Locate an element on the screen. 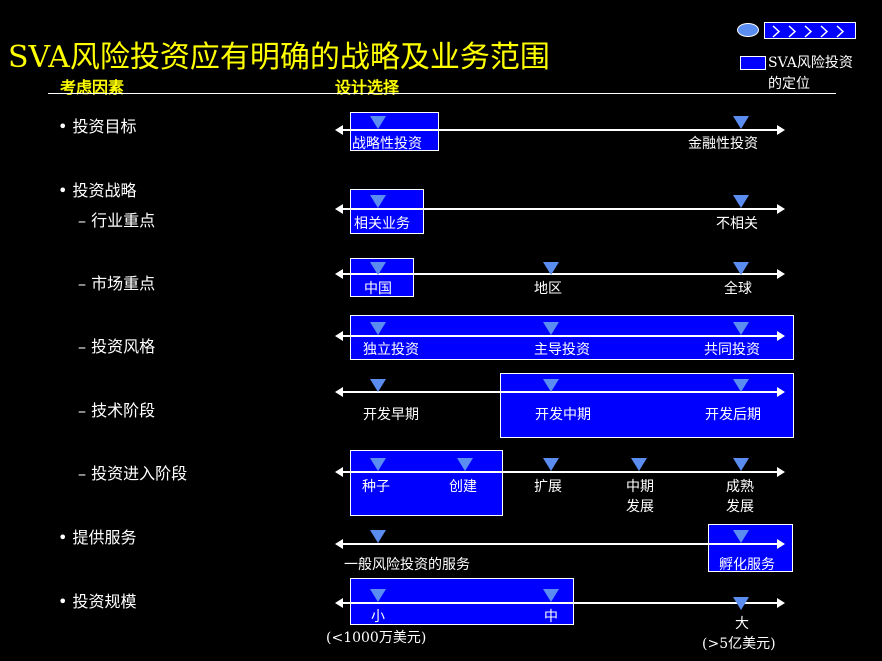  chevron-bar-icon is located at coordinates (810, 30).